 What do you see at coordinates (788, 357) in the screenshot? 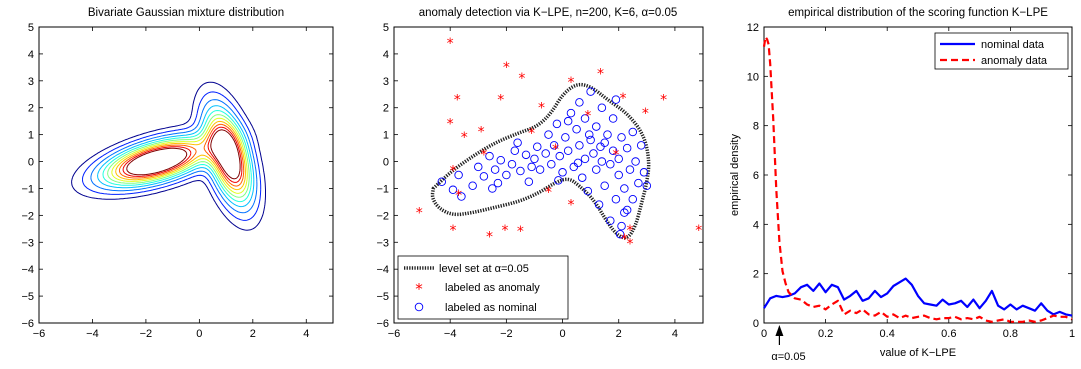
I see `annotation-label: α=0.05` at bounding box center [788, 357].